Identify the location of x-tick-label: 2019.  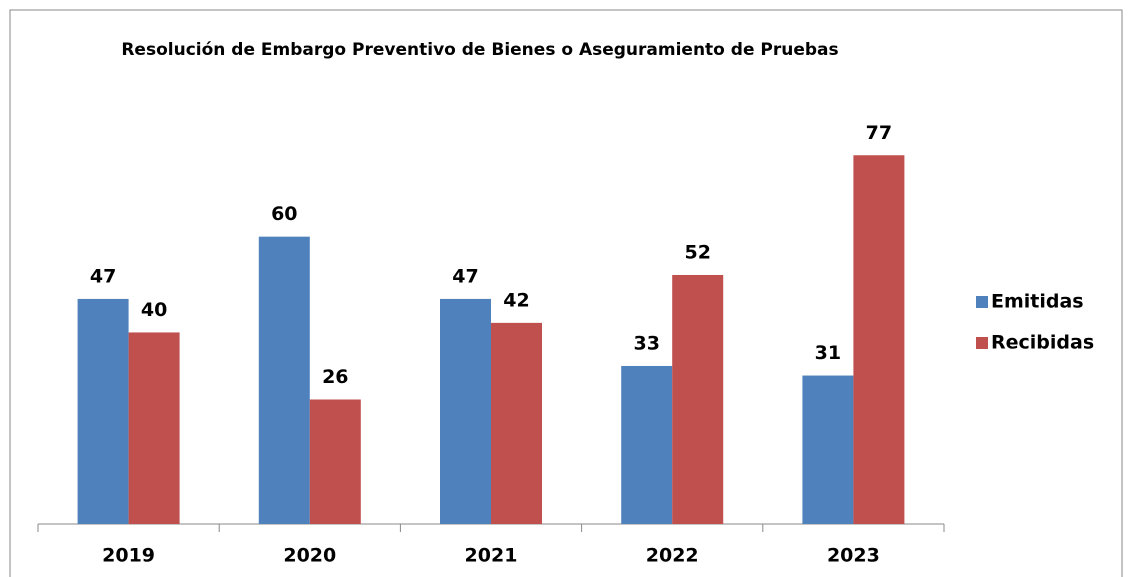
(128, 556).